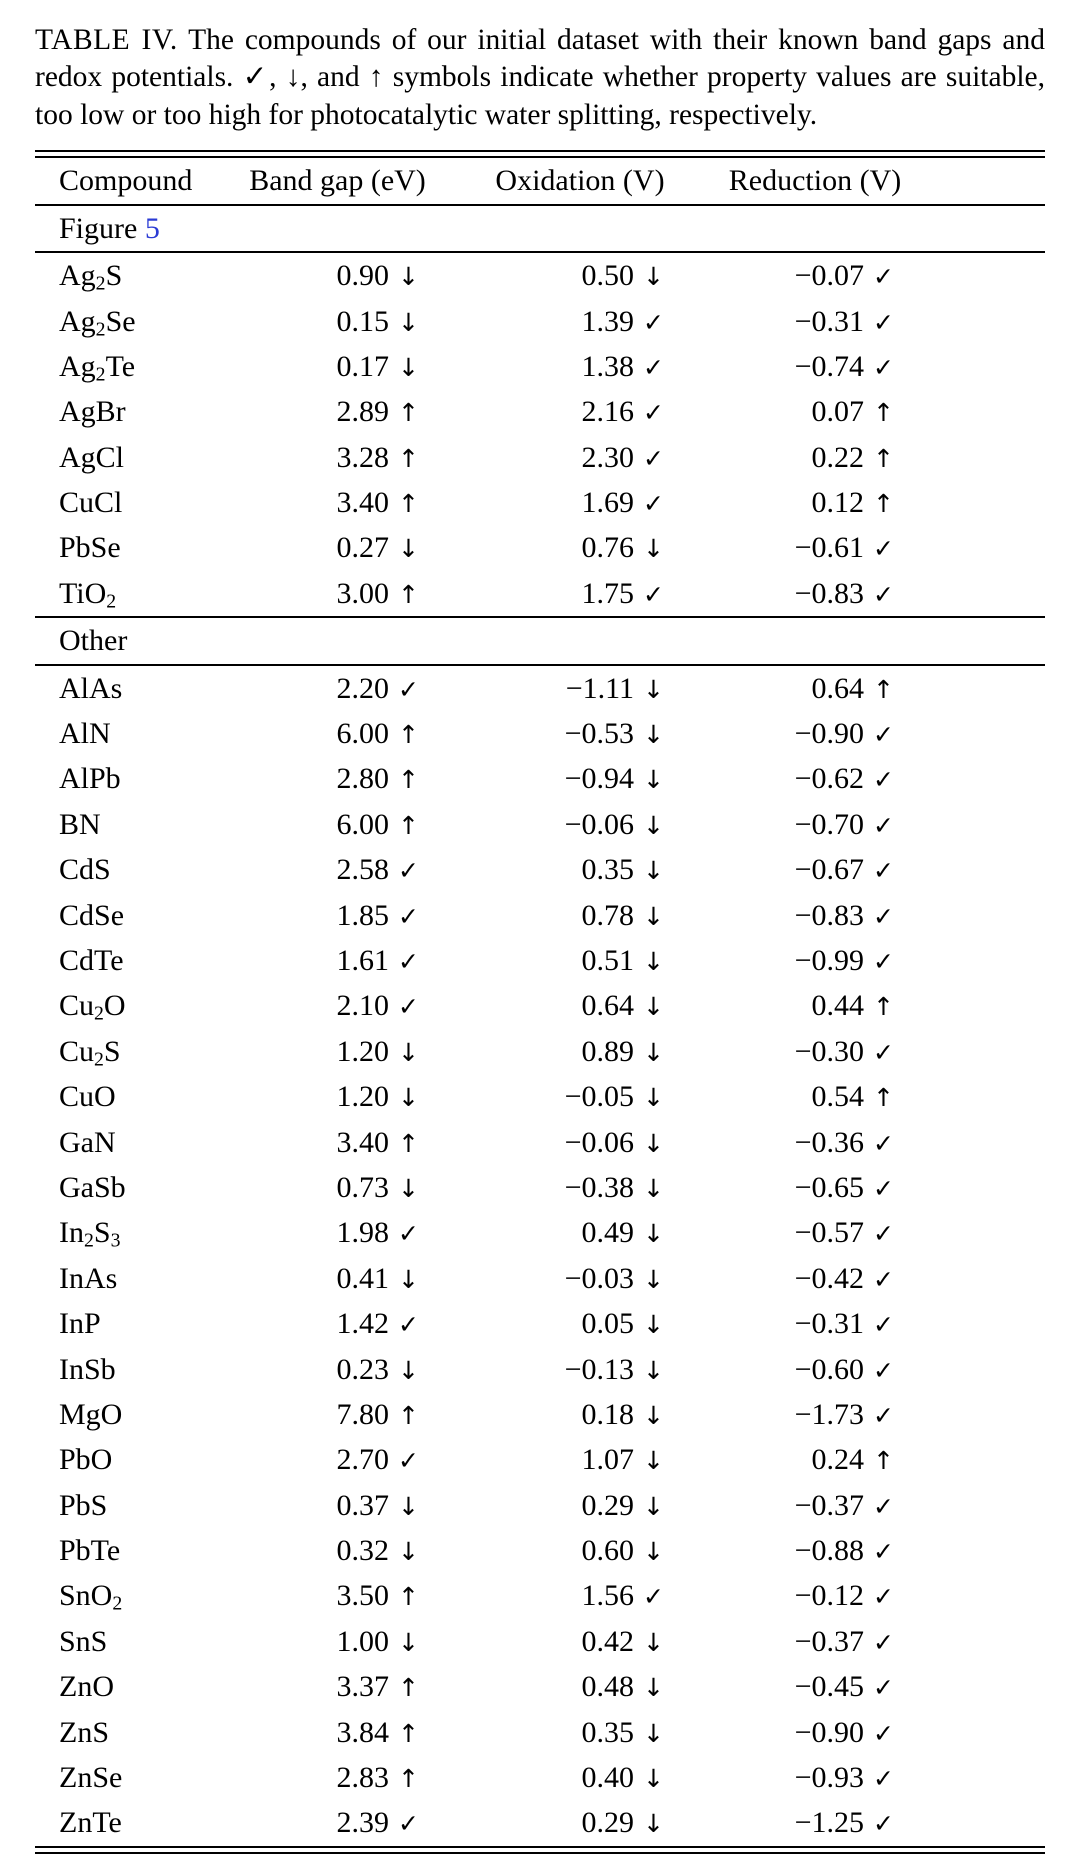 The height and width of the screenshot is (1854, 1080). I want to click on band-gap-cell: 0.27 ↓, so click(365, 547).